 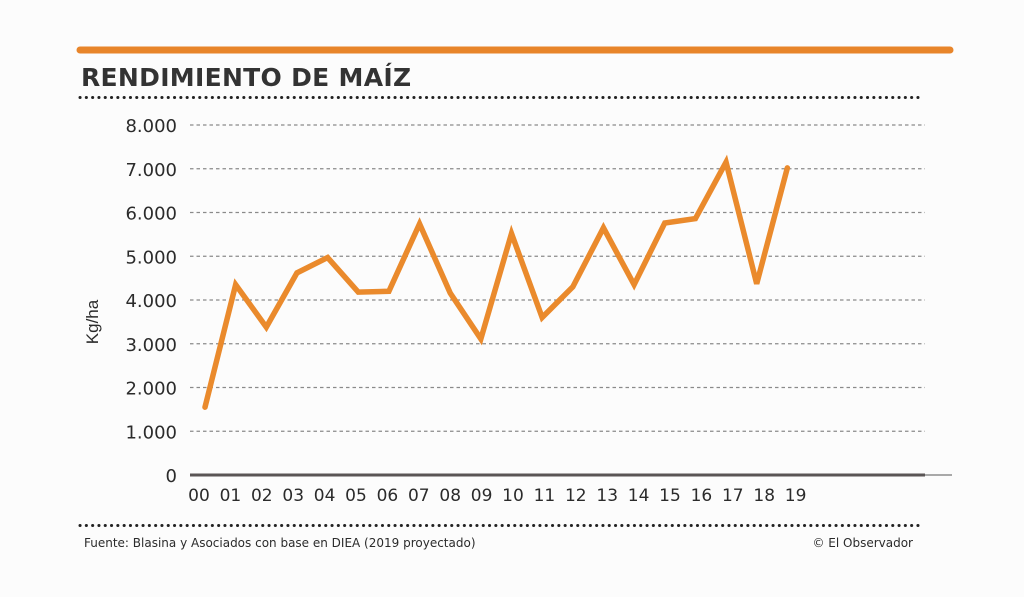 I want to click on x-tick-label: 12, so click(x=576, y=496).